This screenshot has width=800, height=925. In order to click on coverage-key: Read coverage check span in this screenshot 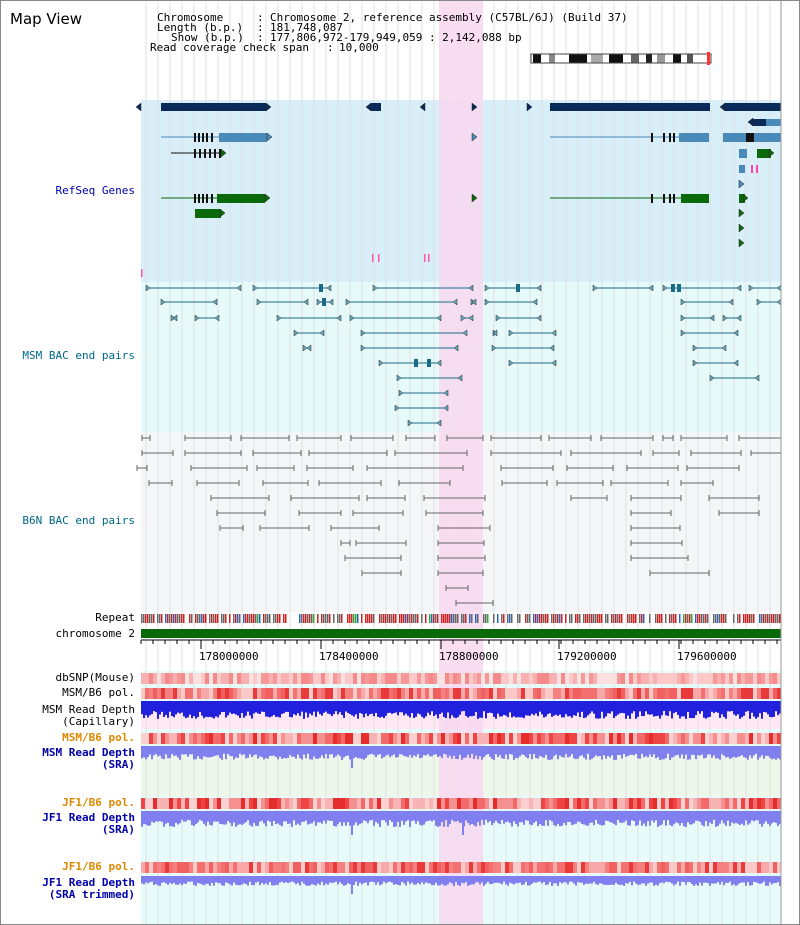, I will do `click(229, 47)`.